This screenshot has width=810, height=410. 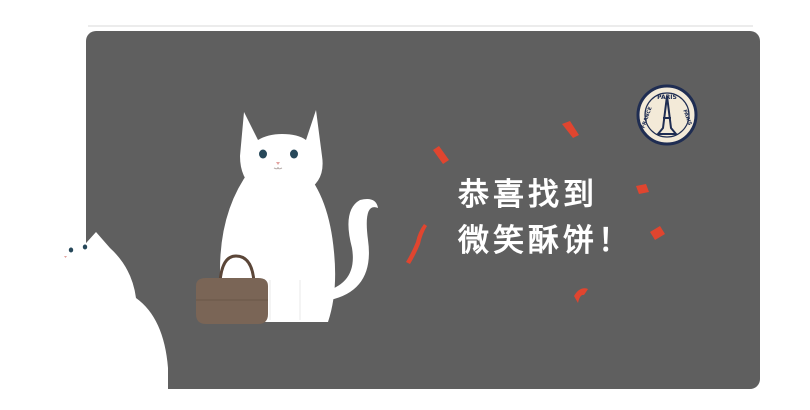 What do you see at coordinates (420, 26) in the screenshot?
I see `divider` at bounding box center [420, 26].